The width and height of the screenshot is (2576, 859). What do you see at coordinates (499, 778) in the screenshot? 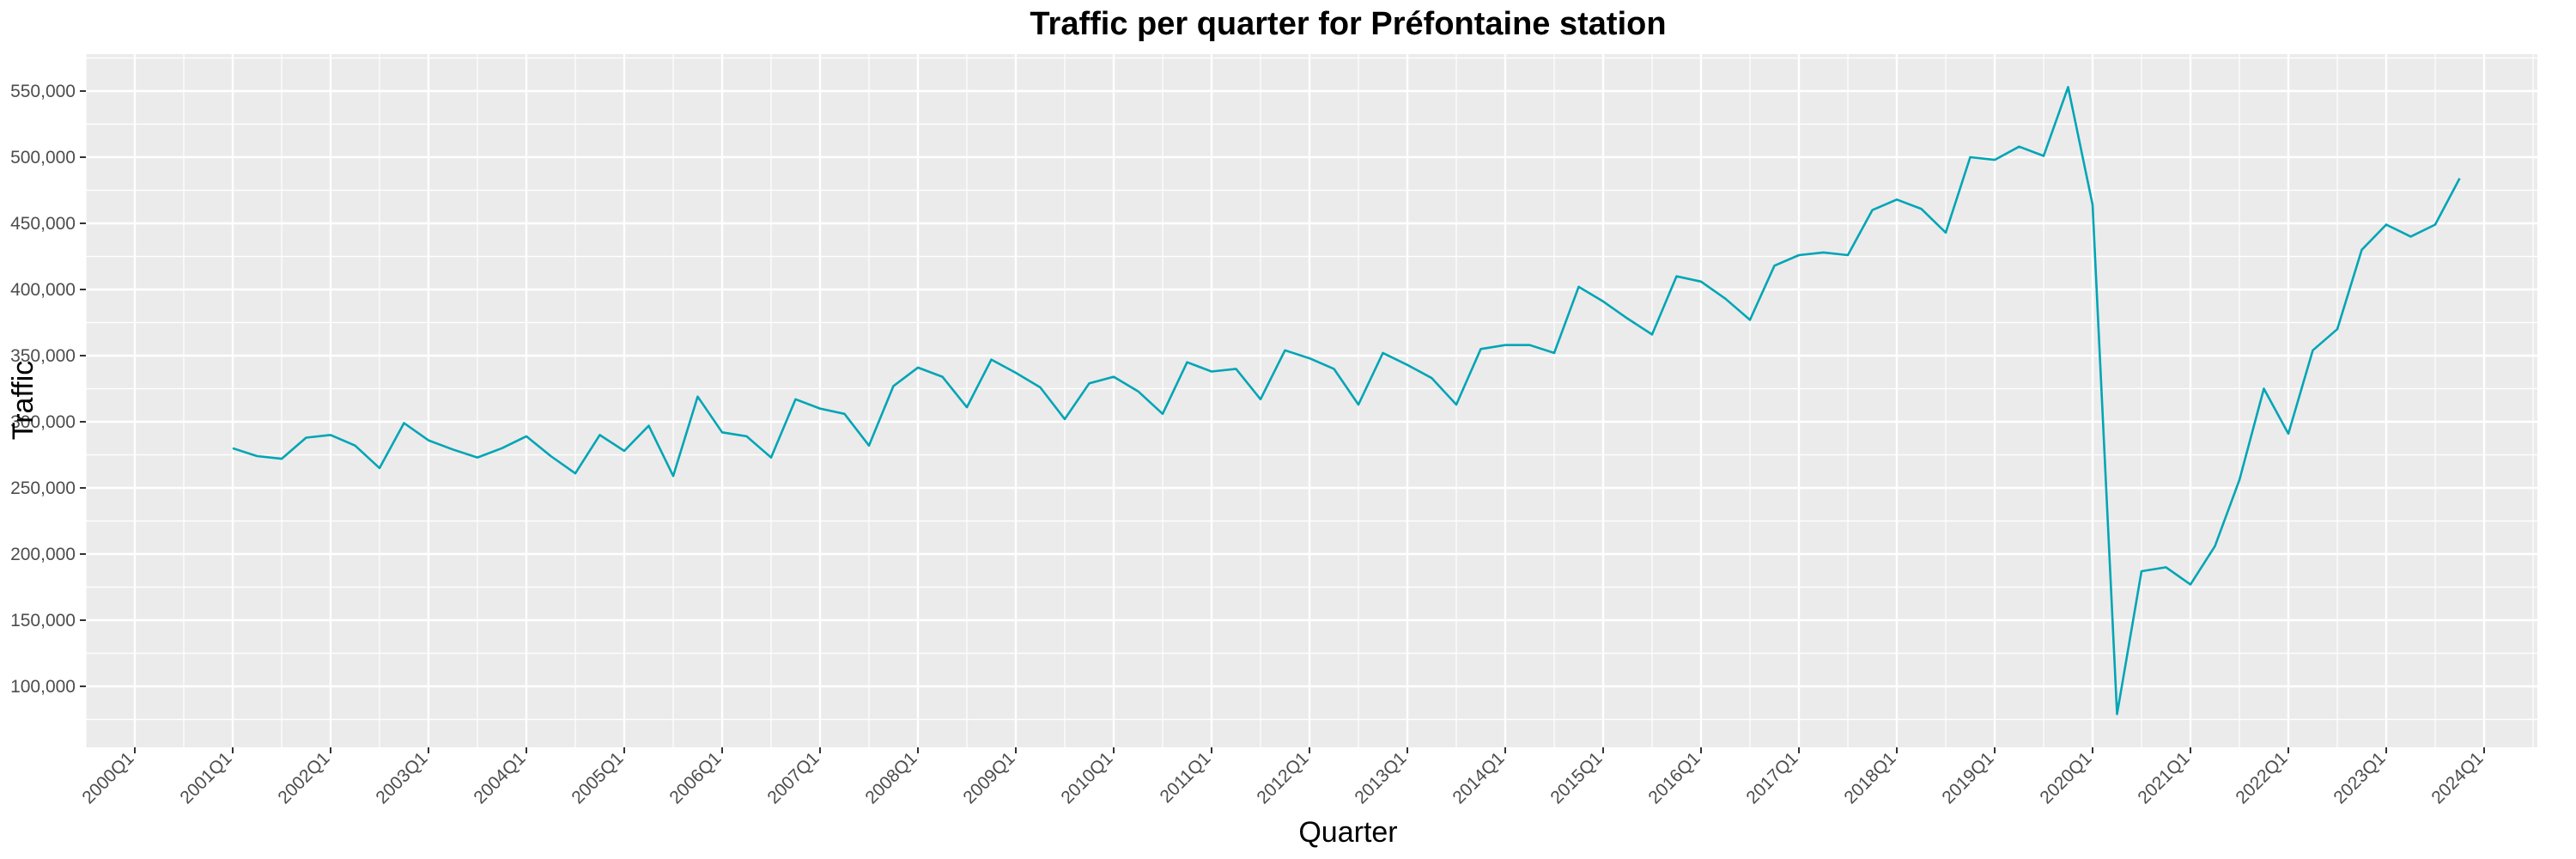
I see `x-tick-label: 2004Q1` at bounding box center [499, 778].